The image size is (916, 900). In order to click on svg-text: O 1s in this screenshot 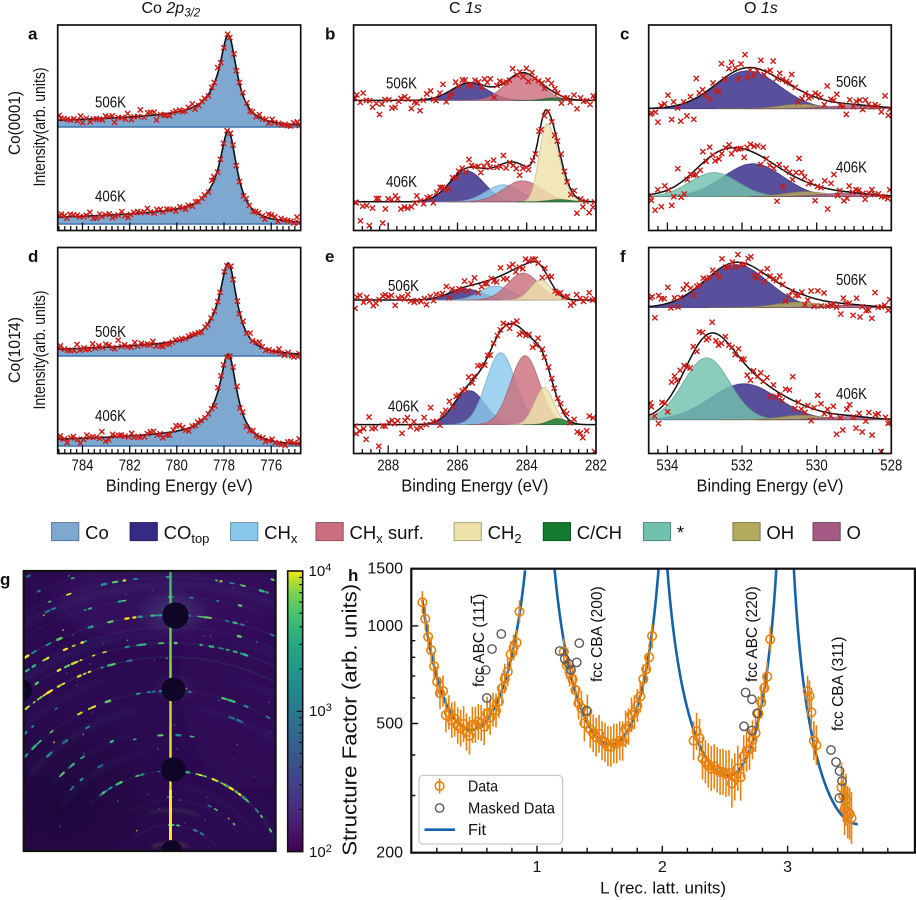, I will do `click(761, 8)`.